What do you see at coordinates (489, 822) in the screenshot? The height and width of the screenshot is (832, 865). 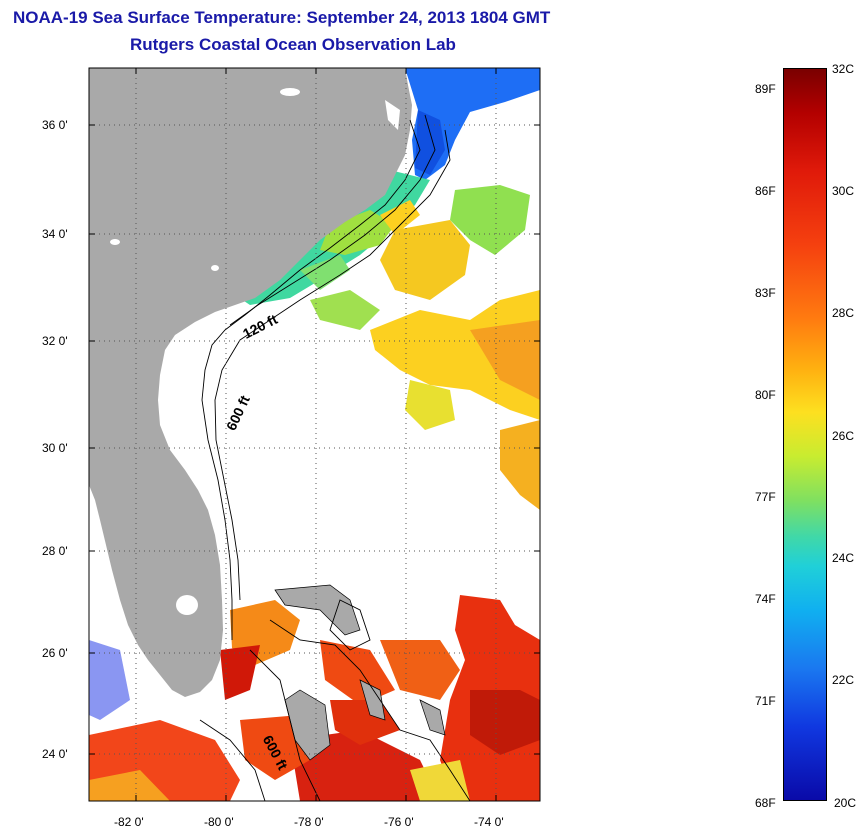 I see `lon-label-74: -74 0'` at bounding box center [489, 822].